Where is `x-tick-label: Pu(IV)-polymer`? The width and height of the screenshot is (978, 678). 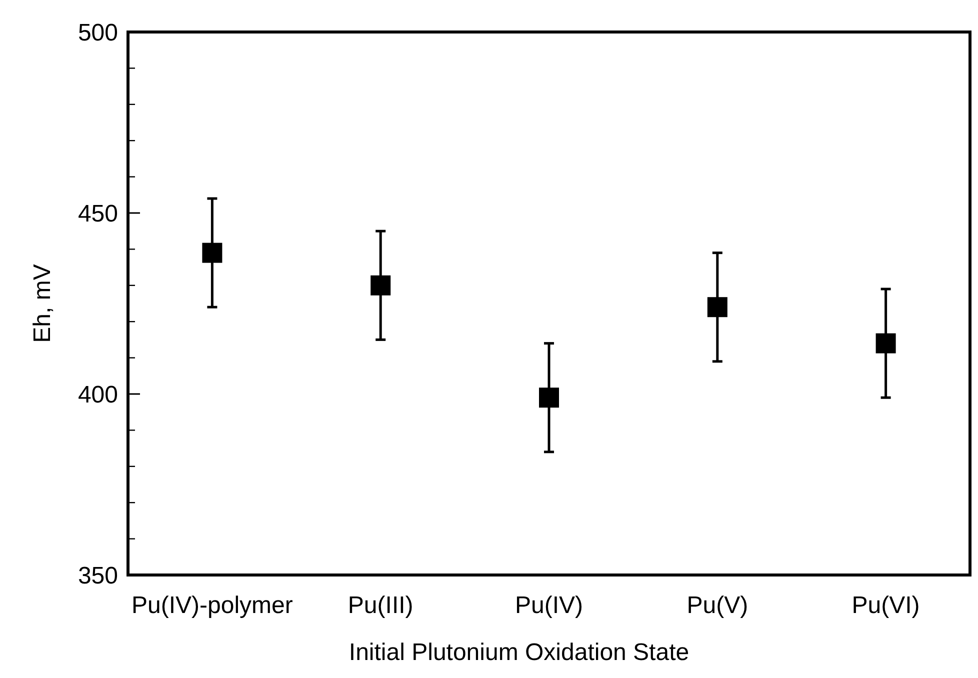
x-tick-label: Pu(IV)-polymer is located at coordinates (212, 605).